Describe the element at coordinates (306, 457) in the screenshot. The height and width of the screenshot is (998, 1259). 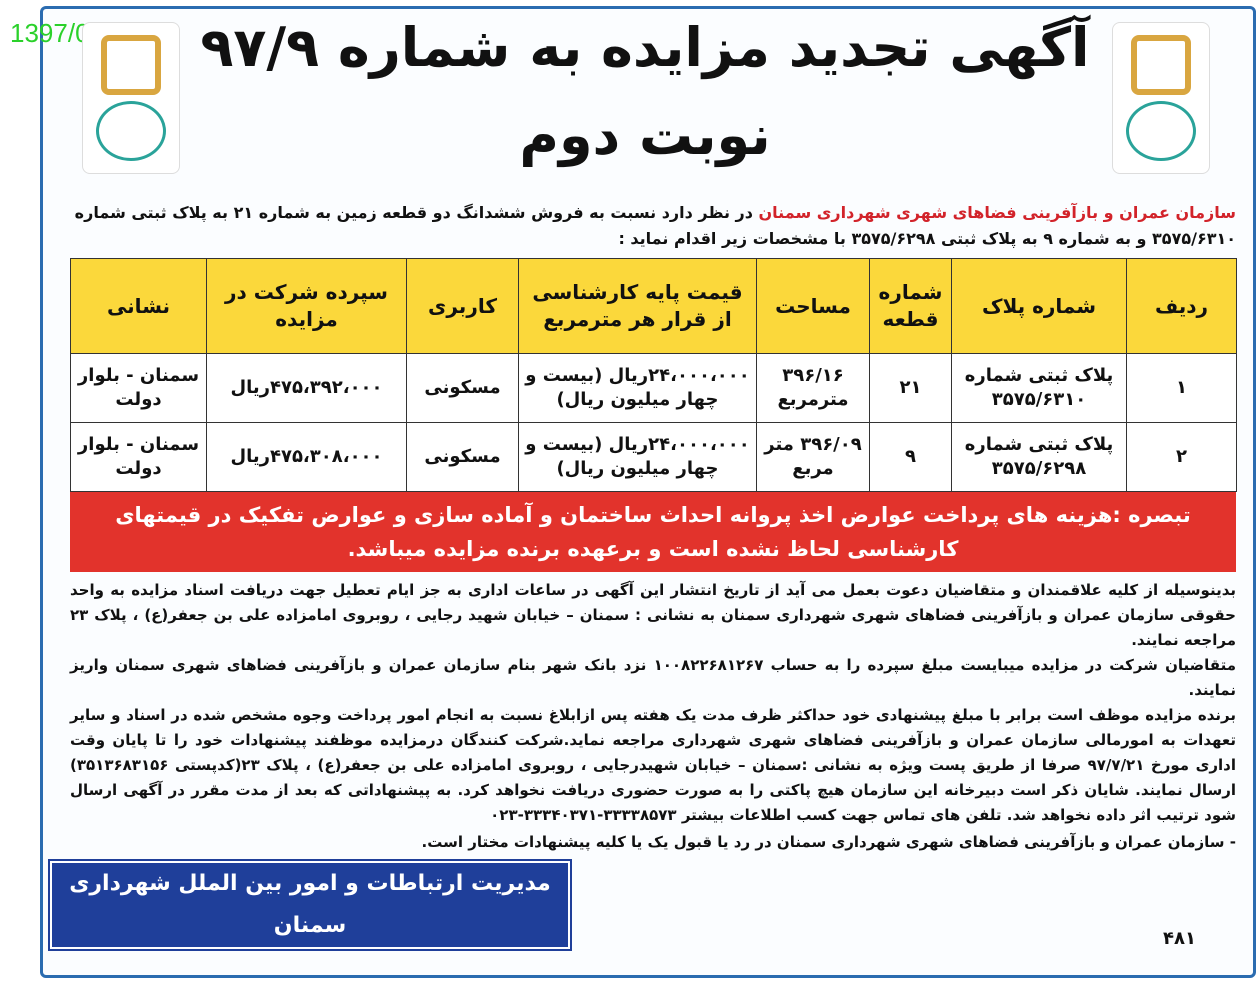
I see `cell: ۴۷۵،۳۰۸،۰۰۰ریال` at that location.